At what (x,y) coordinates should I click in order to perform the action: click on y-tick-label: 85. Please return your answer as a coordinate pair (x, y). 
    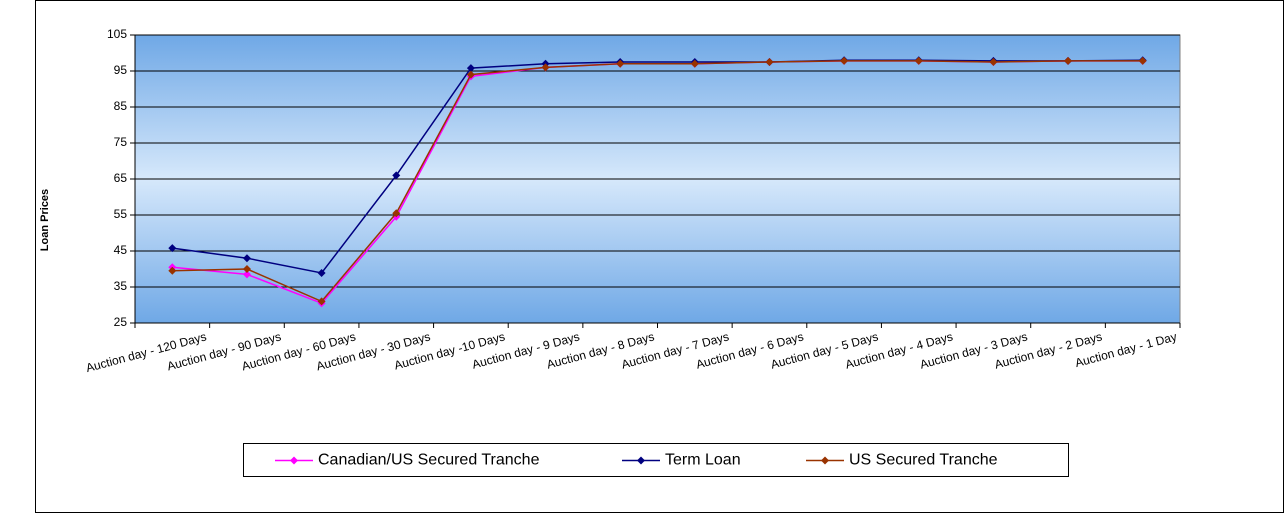
    Looking at the image, I should click on (121, 106).